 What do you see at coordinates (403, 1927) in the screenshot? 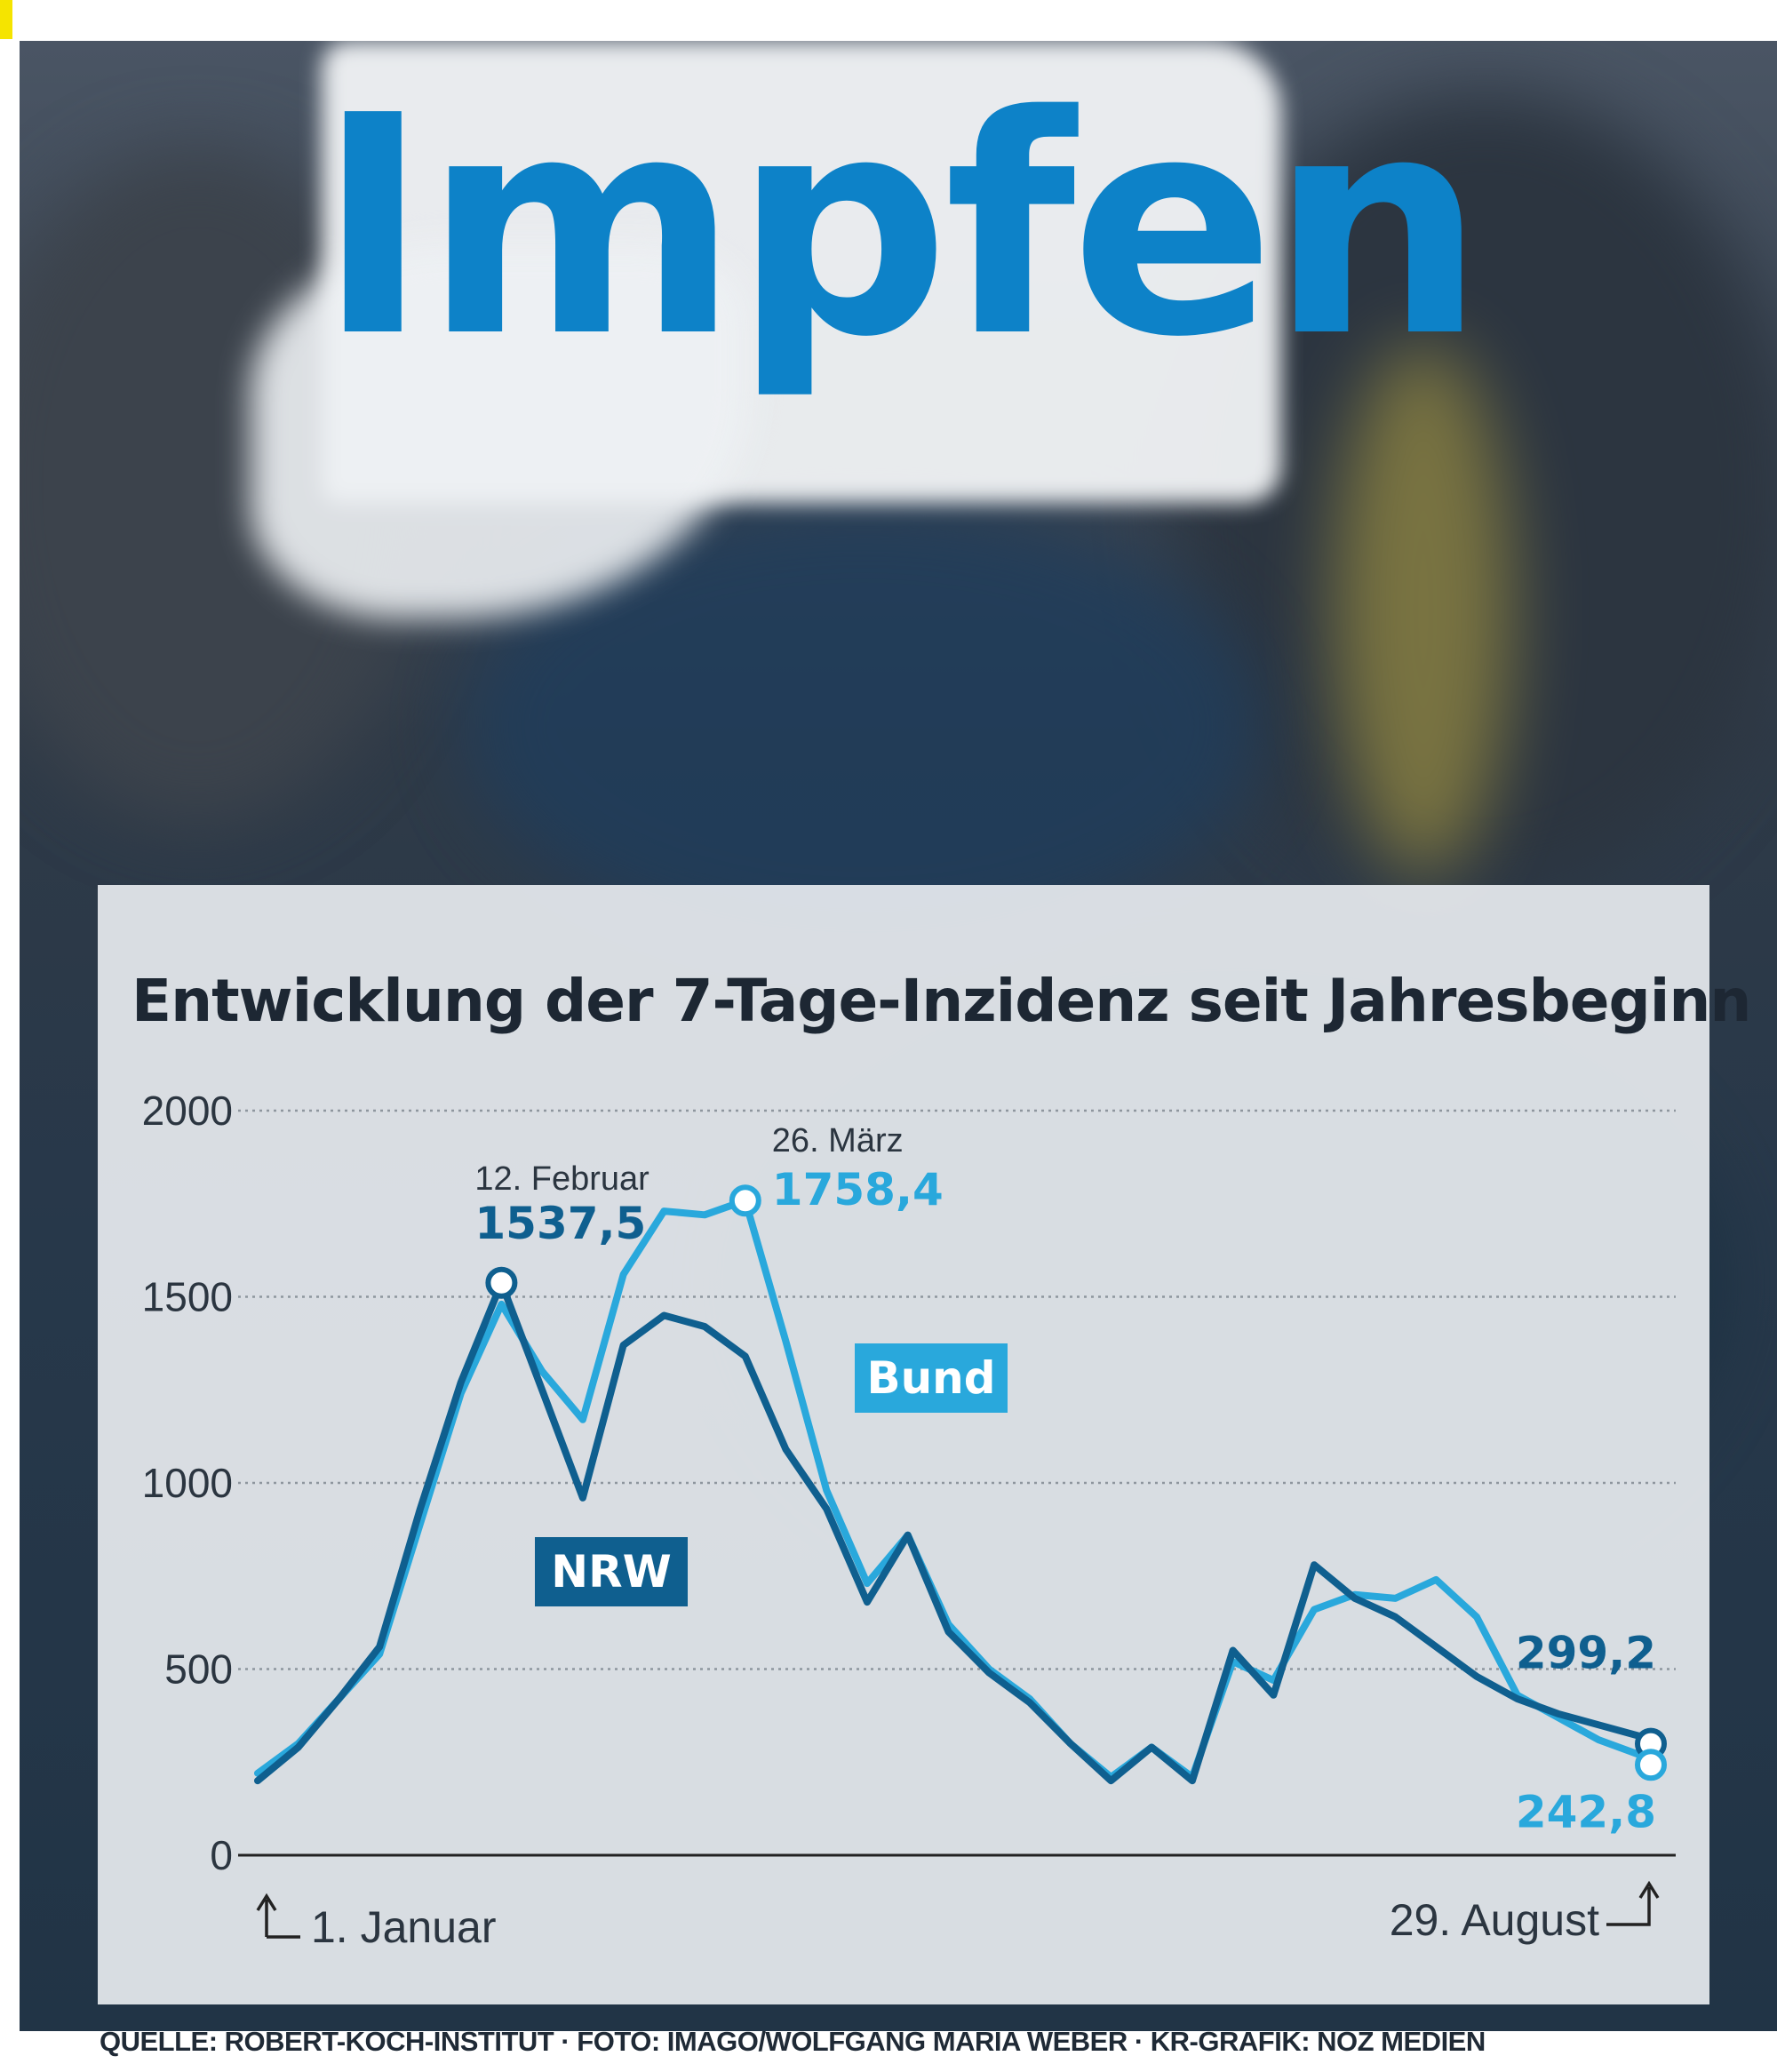
I see `x-start-label: 1. Januar` at bounding box center [403, 1927].